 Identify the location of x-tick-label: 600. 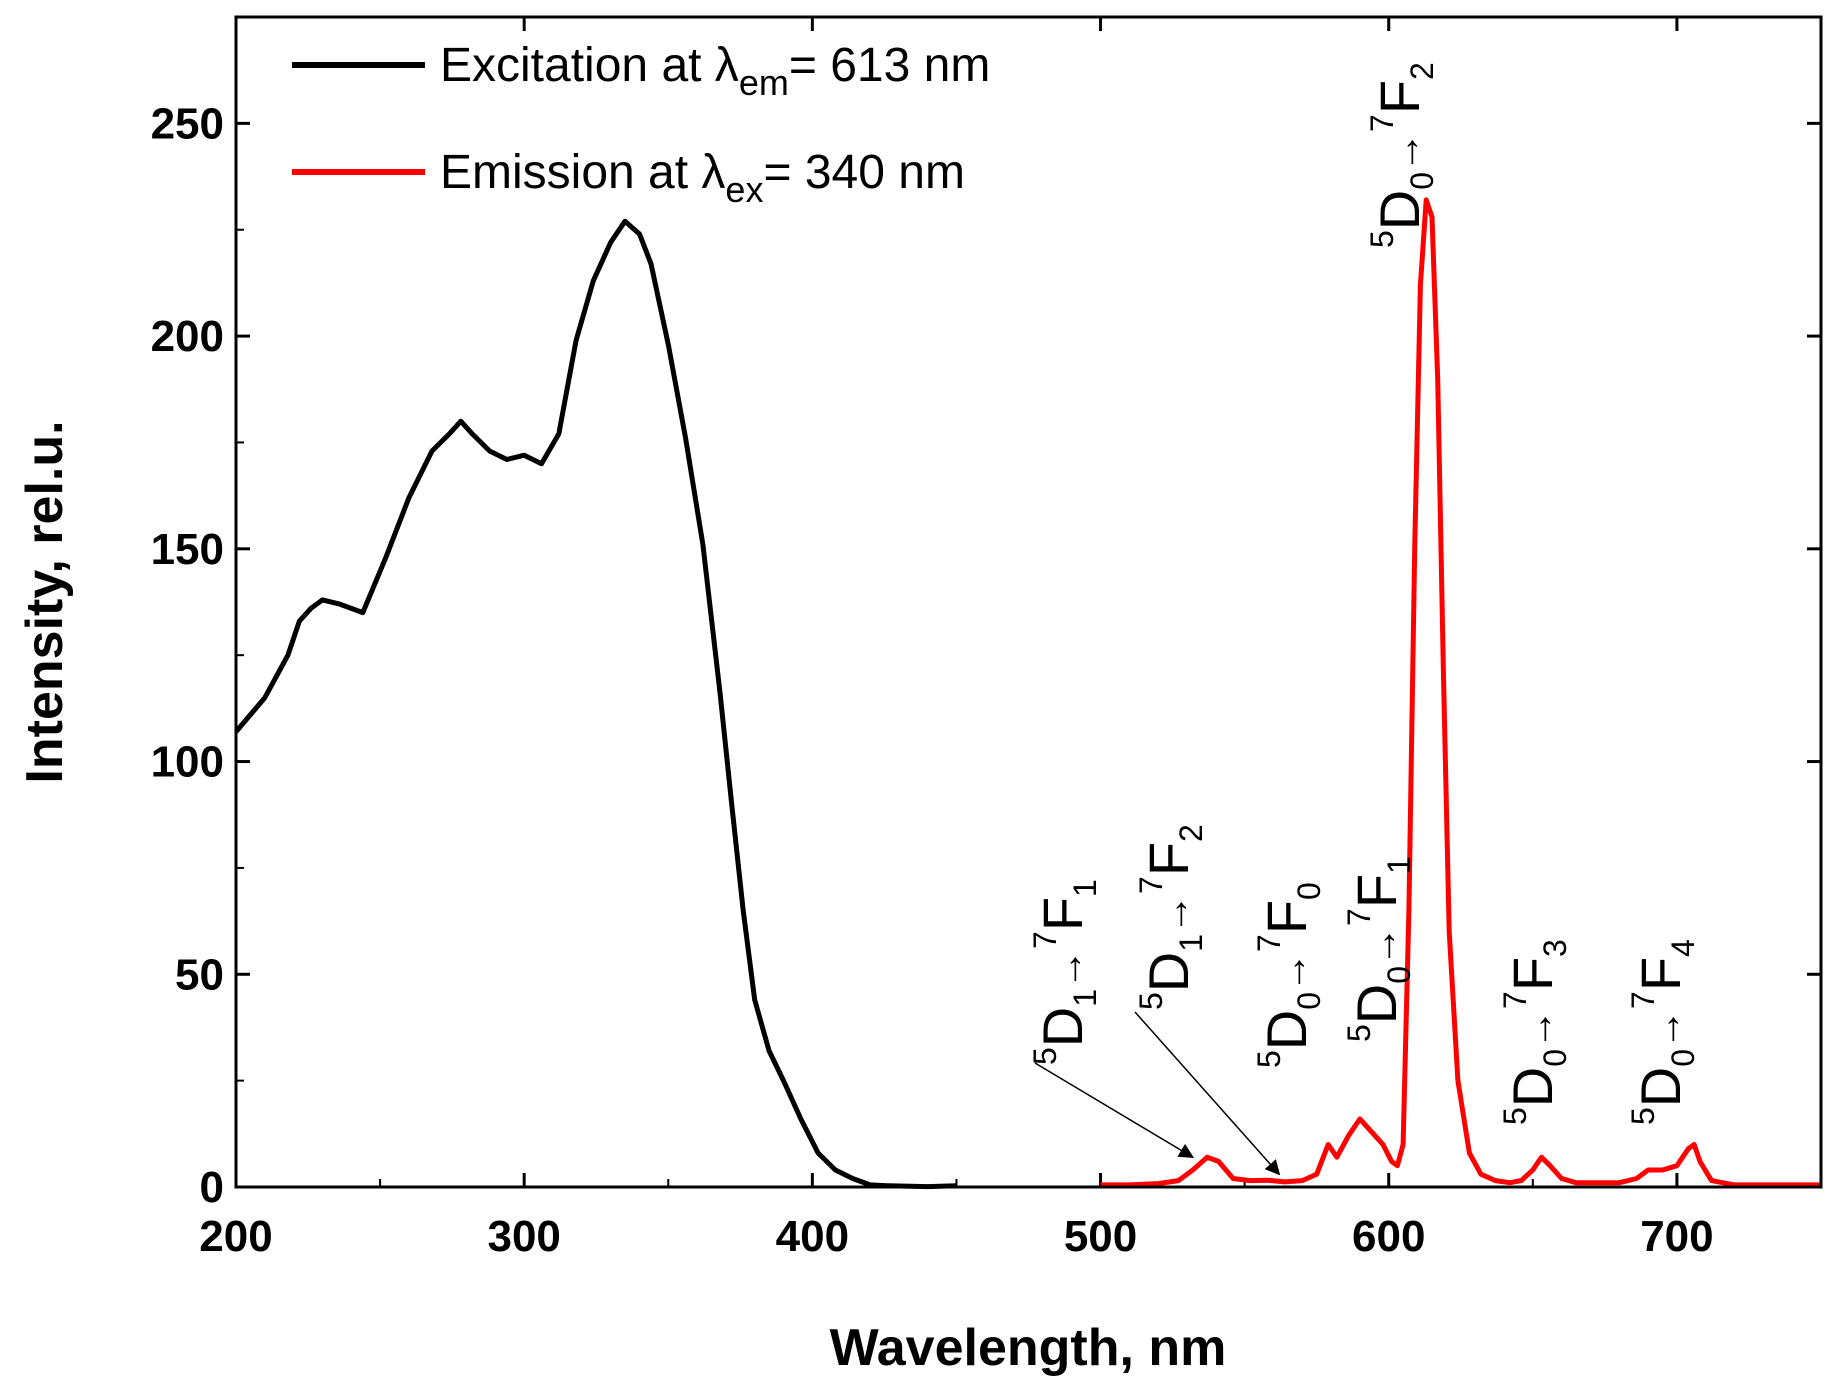
(1388, 1236).